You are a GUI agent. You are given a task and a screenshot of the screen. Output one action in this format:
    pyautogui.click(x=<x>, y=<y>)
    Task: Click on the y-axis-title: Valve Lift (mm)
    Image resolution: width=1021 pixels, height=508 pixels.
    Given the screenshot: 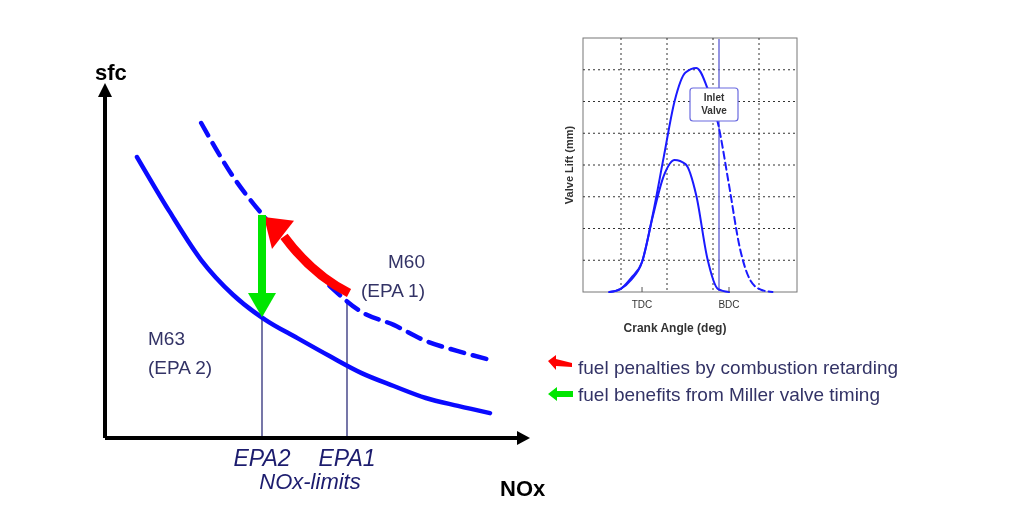 What is the action you would take?
    pyautogui.click(x=569, y=165)
    